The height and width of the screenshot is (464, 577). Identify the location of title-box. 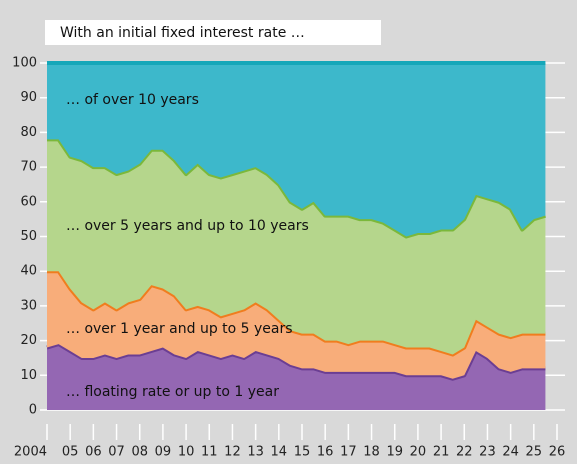
(213, 32).